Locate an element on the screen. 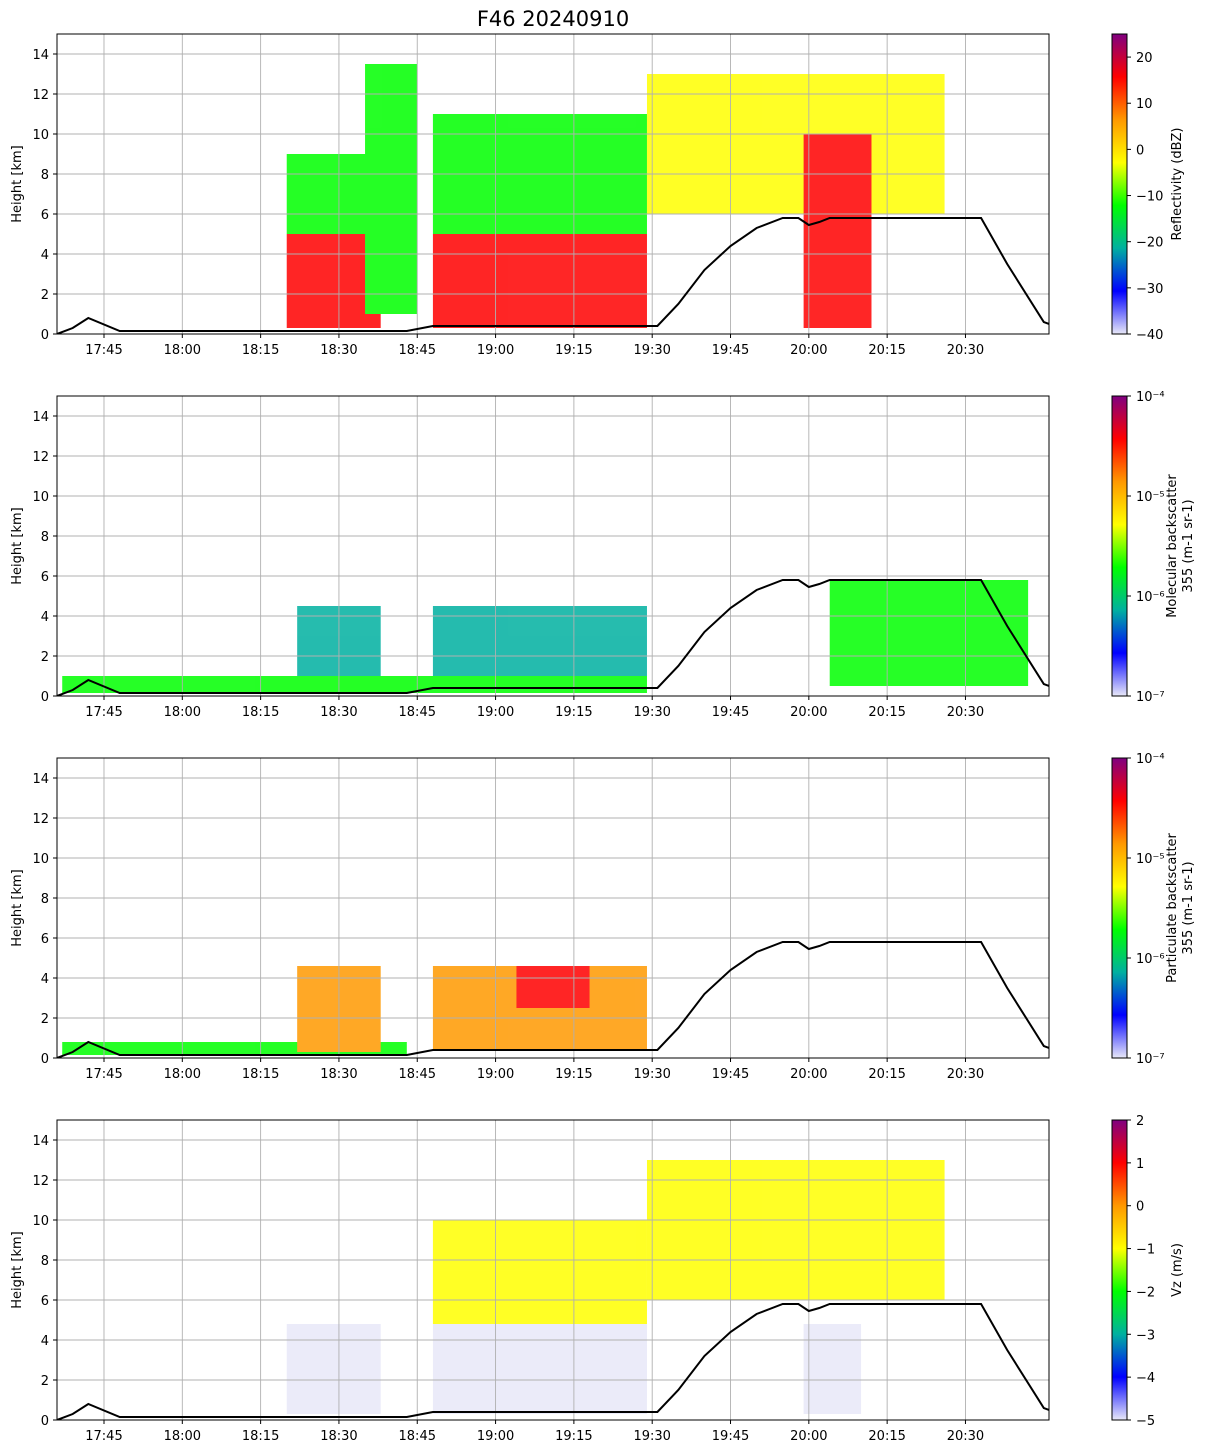 The image size is (1214, 1454). colorbar-tick-label: 10 is located at coordinates (1144, 104).